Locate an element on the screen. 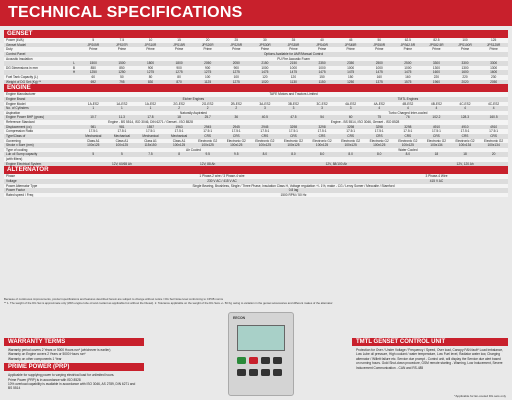 The height and width of the screenshot is (400, 512). row-cells: 1500 RPM / 50 Hz is located at coordinates (293, 195).